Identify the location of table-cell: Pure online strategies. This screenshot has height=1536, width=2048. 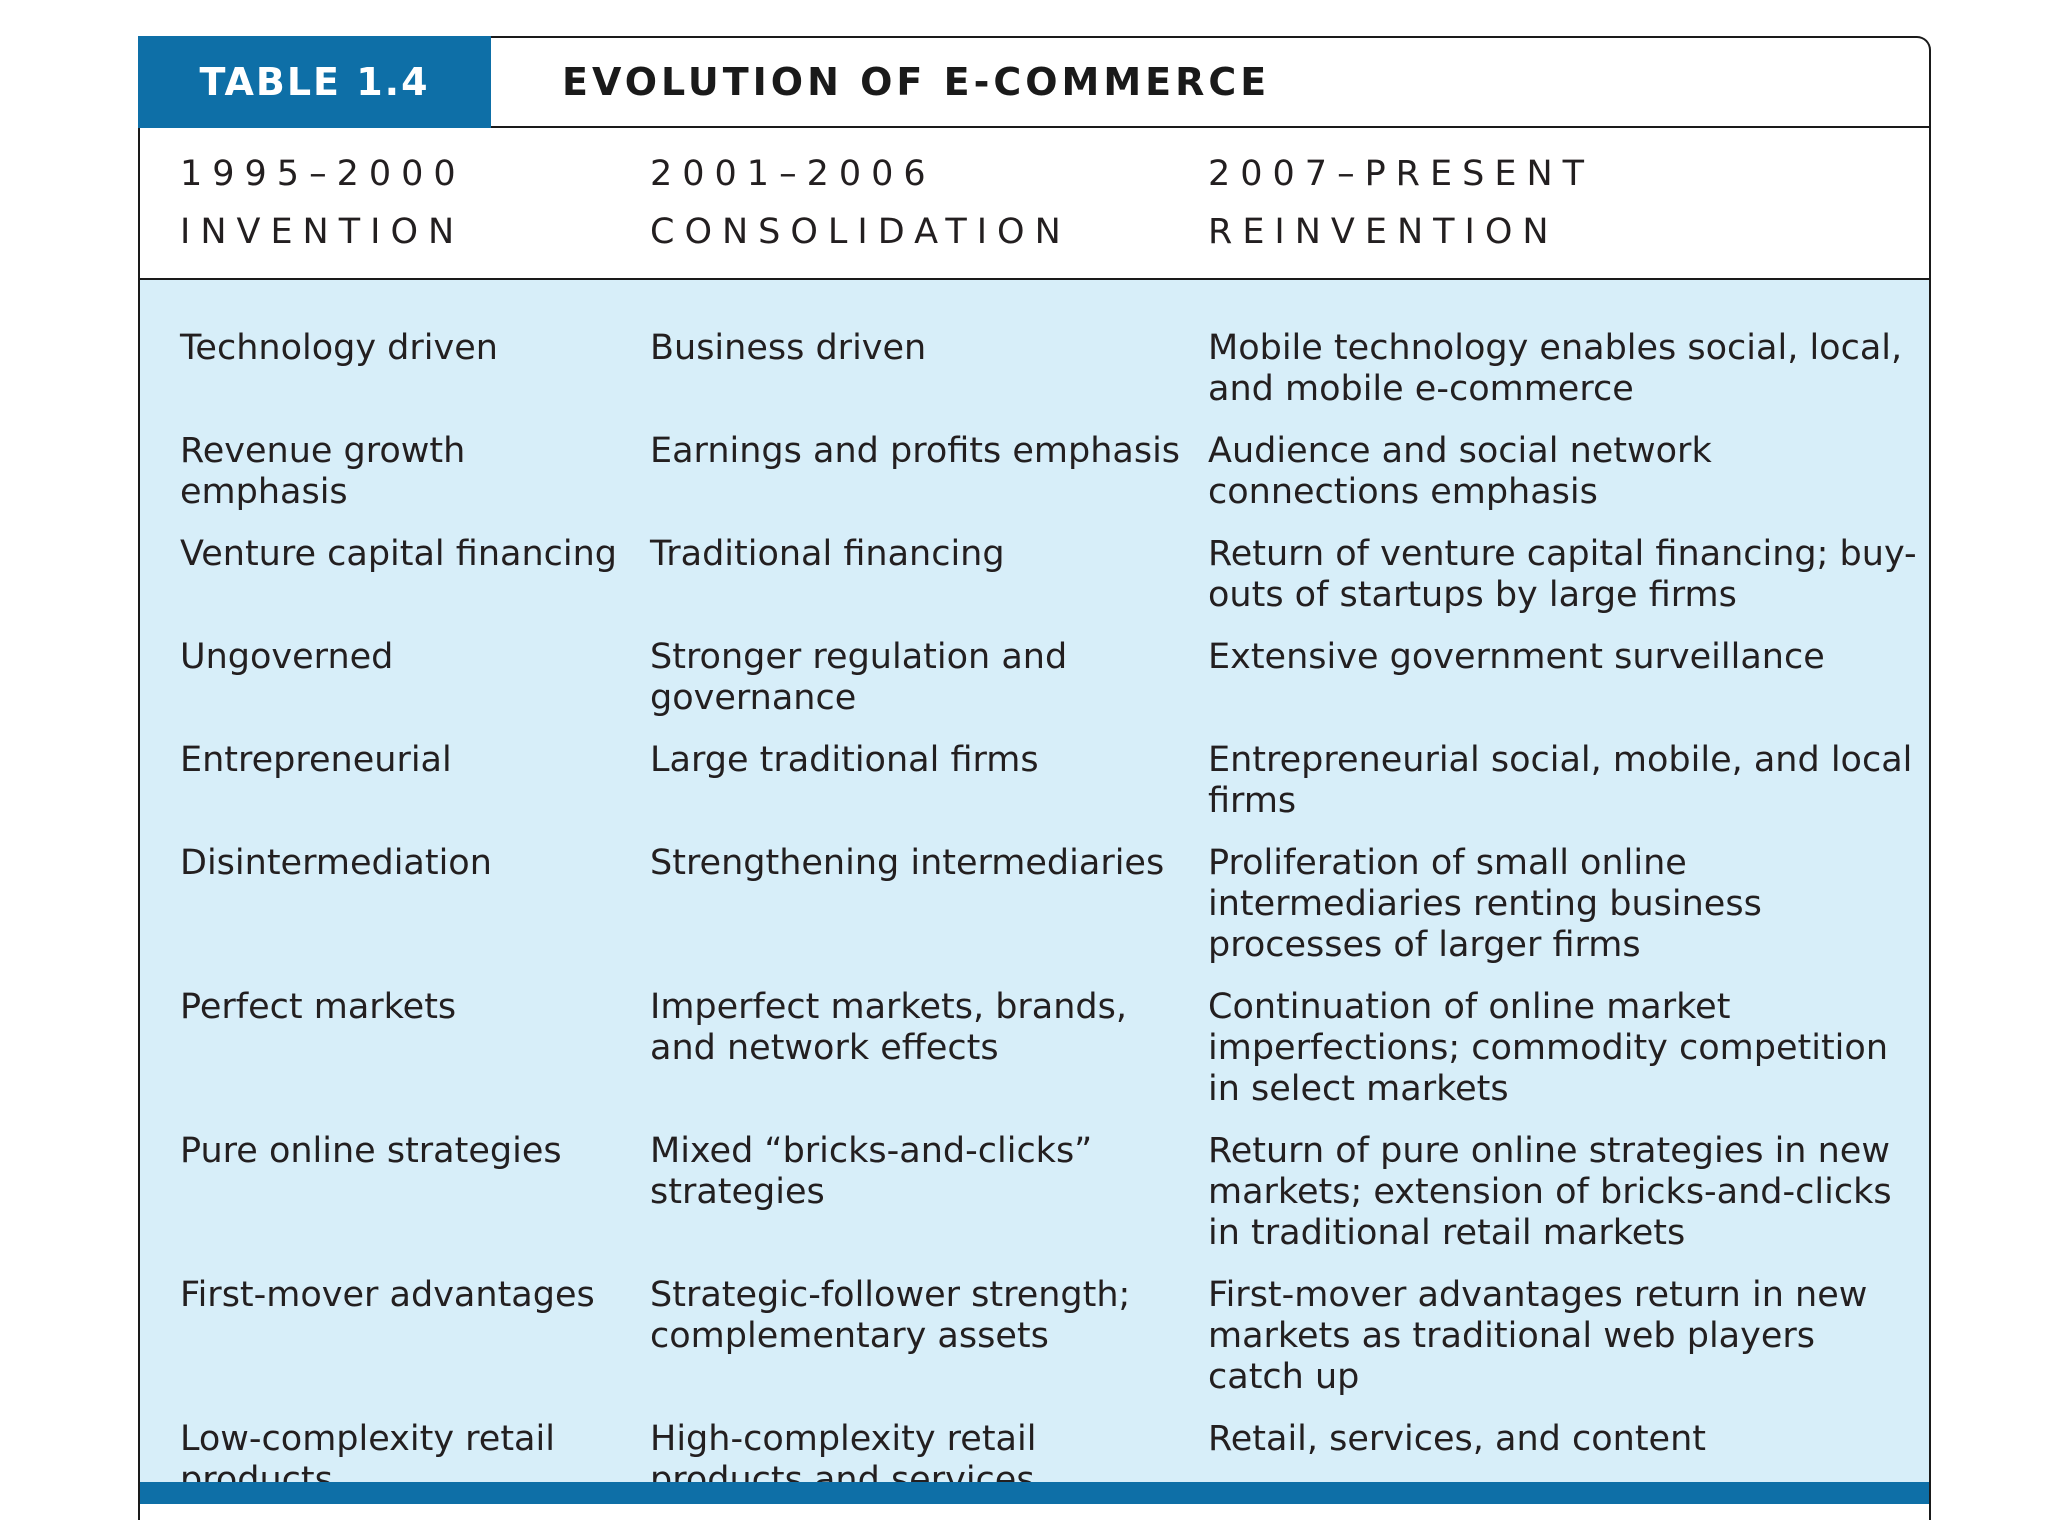
(371, 1151).